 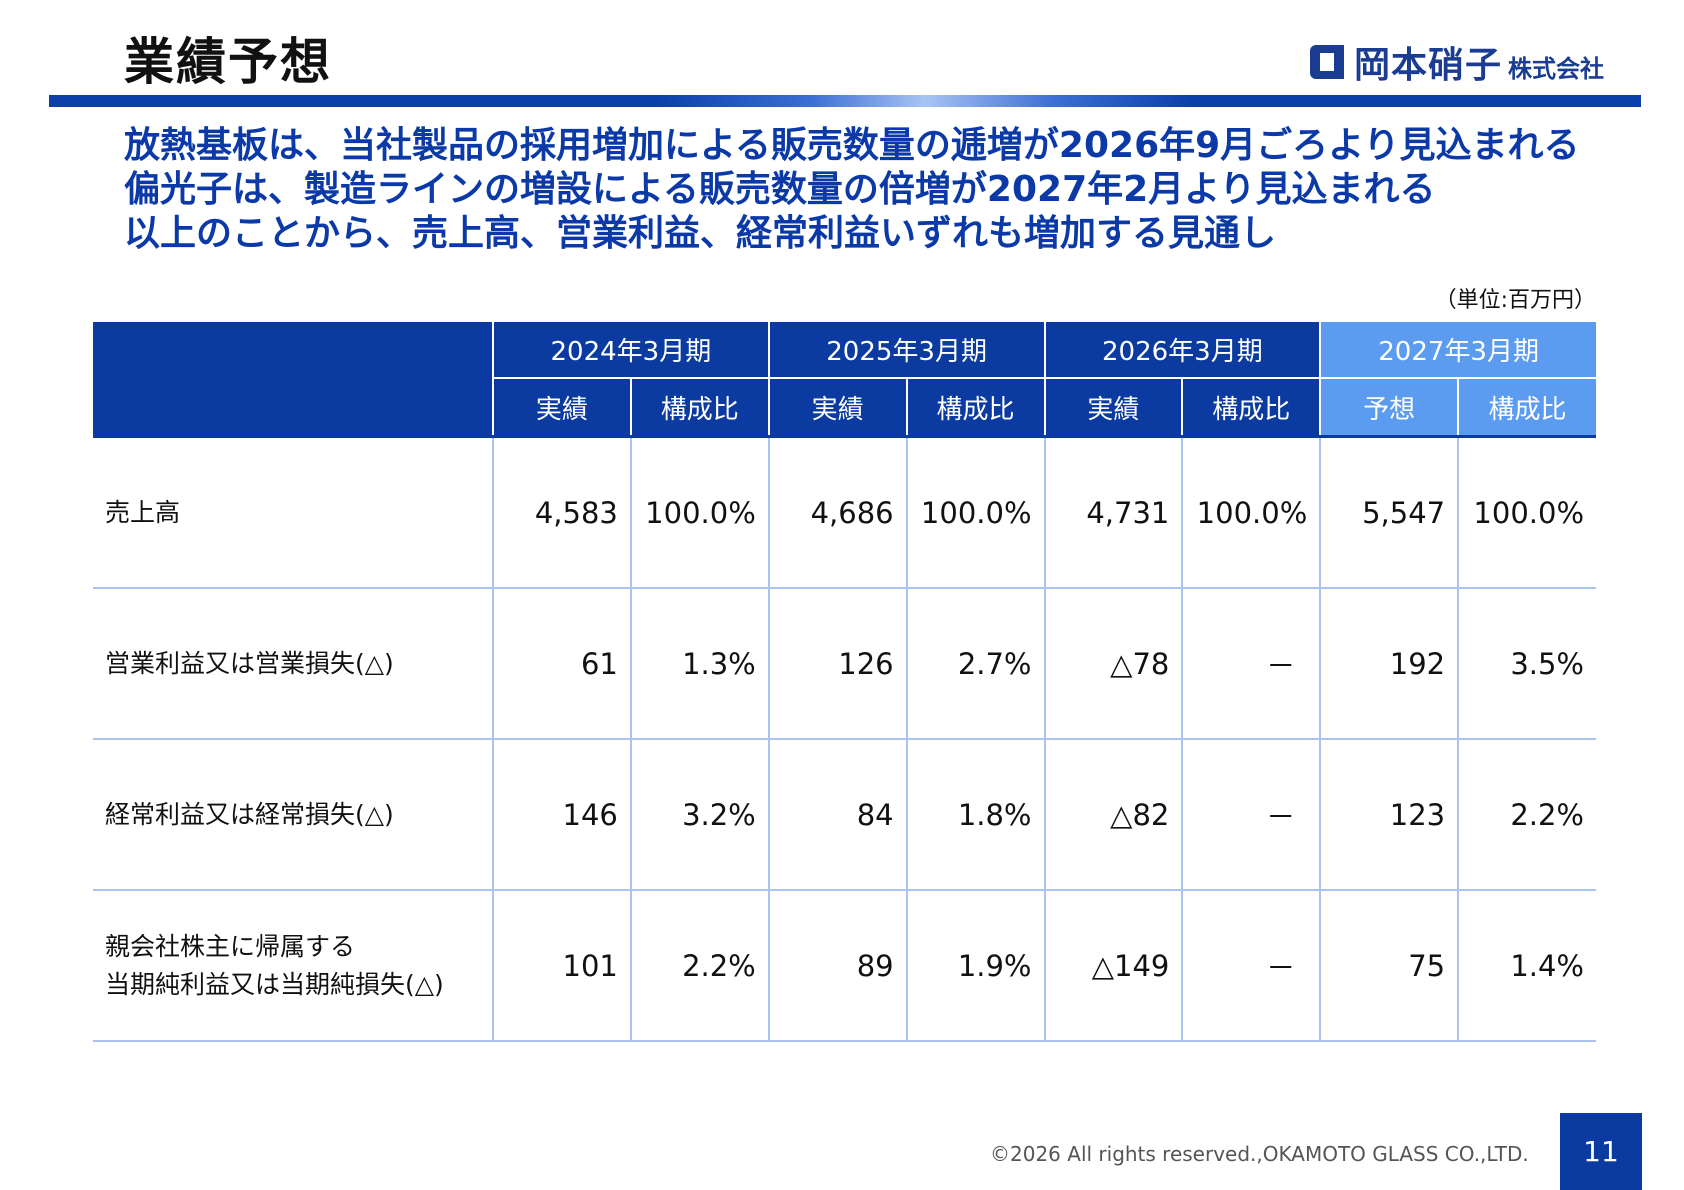 I want to click on table-cell: 192, so click(x=1389, y=664).